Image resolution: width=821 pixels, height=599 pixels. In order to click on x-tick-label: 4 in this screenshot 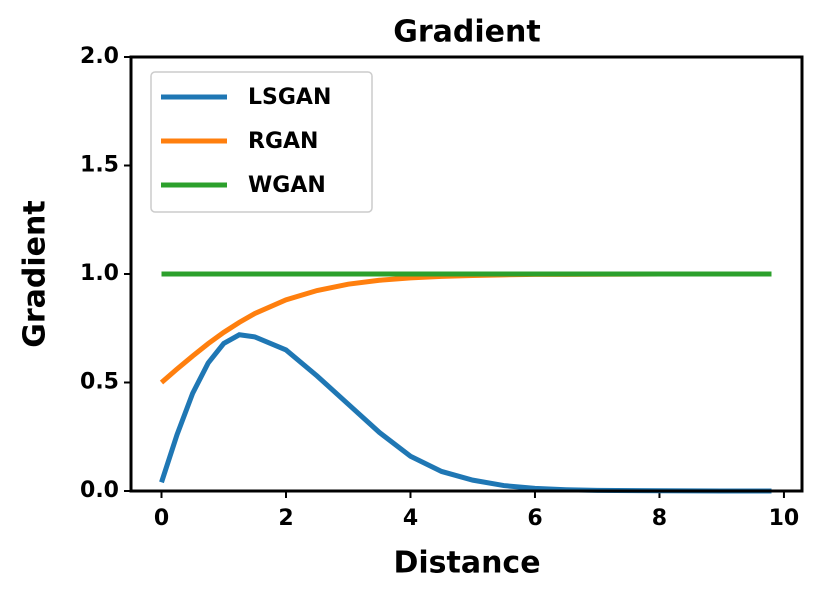, I will do `click(410, 518)`.